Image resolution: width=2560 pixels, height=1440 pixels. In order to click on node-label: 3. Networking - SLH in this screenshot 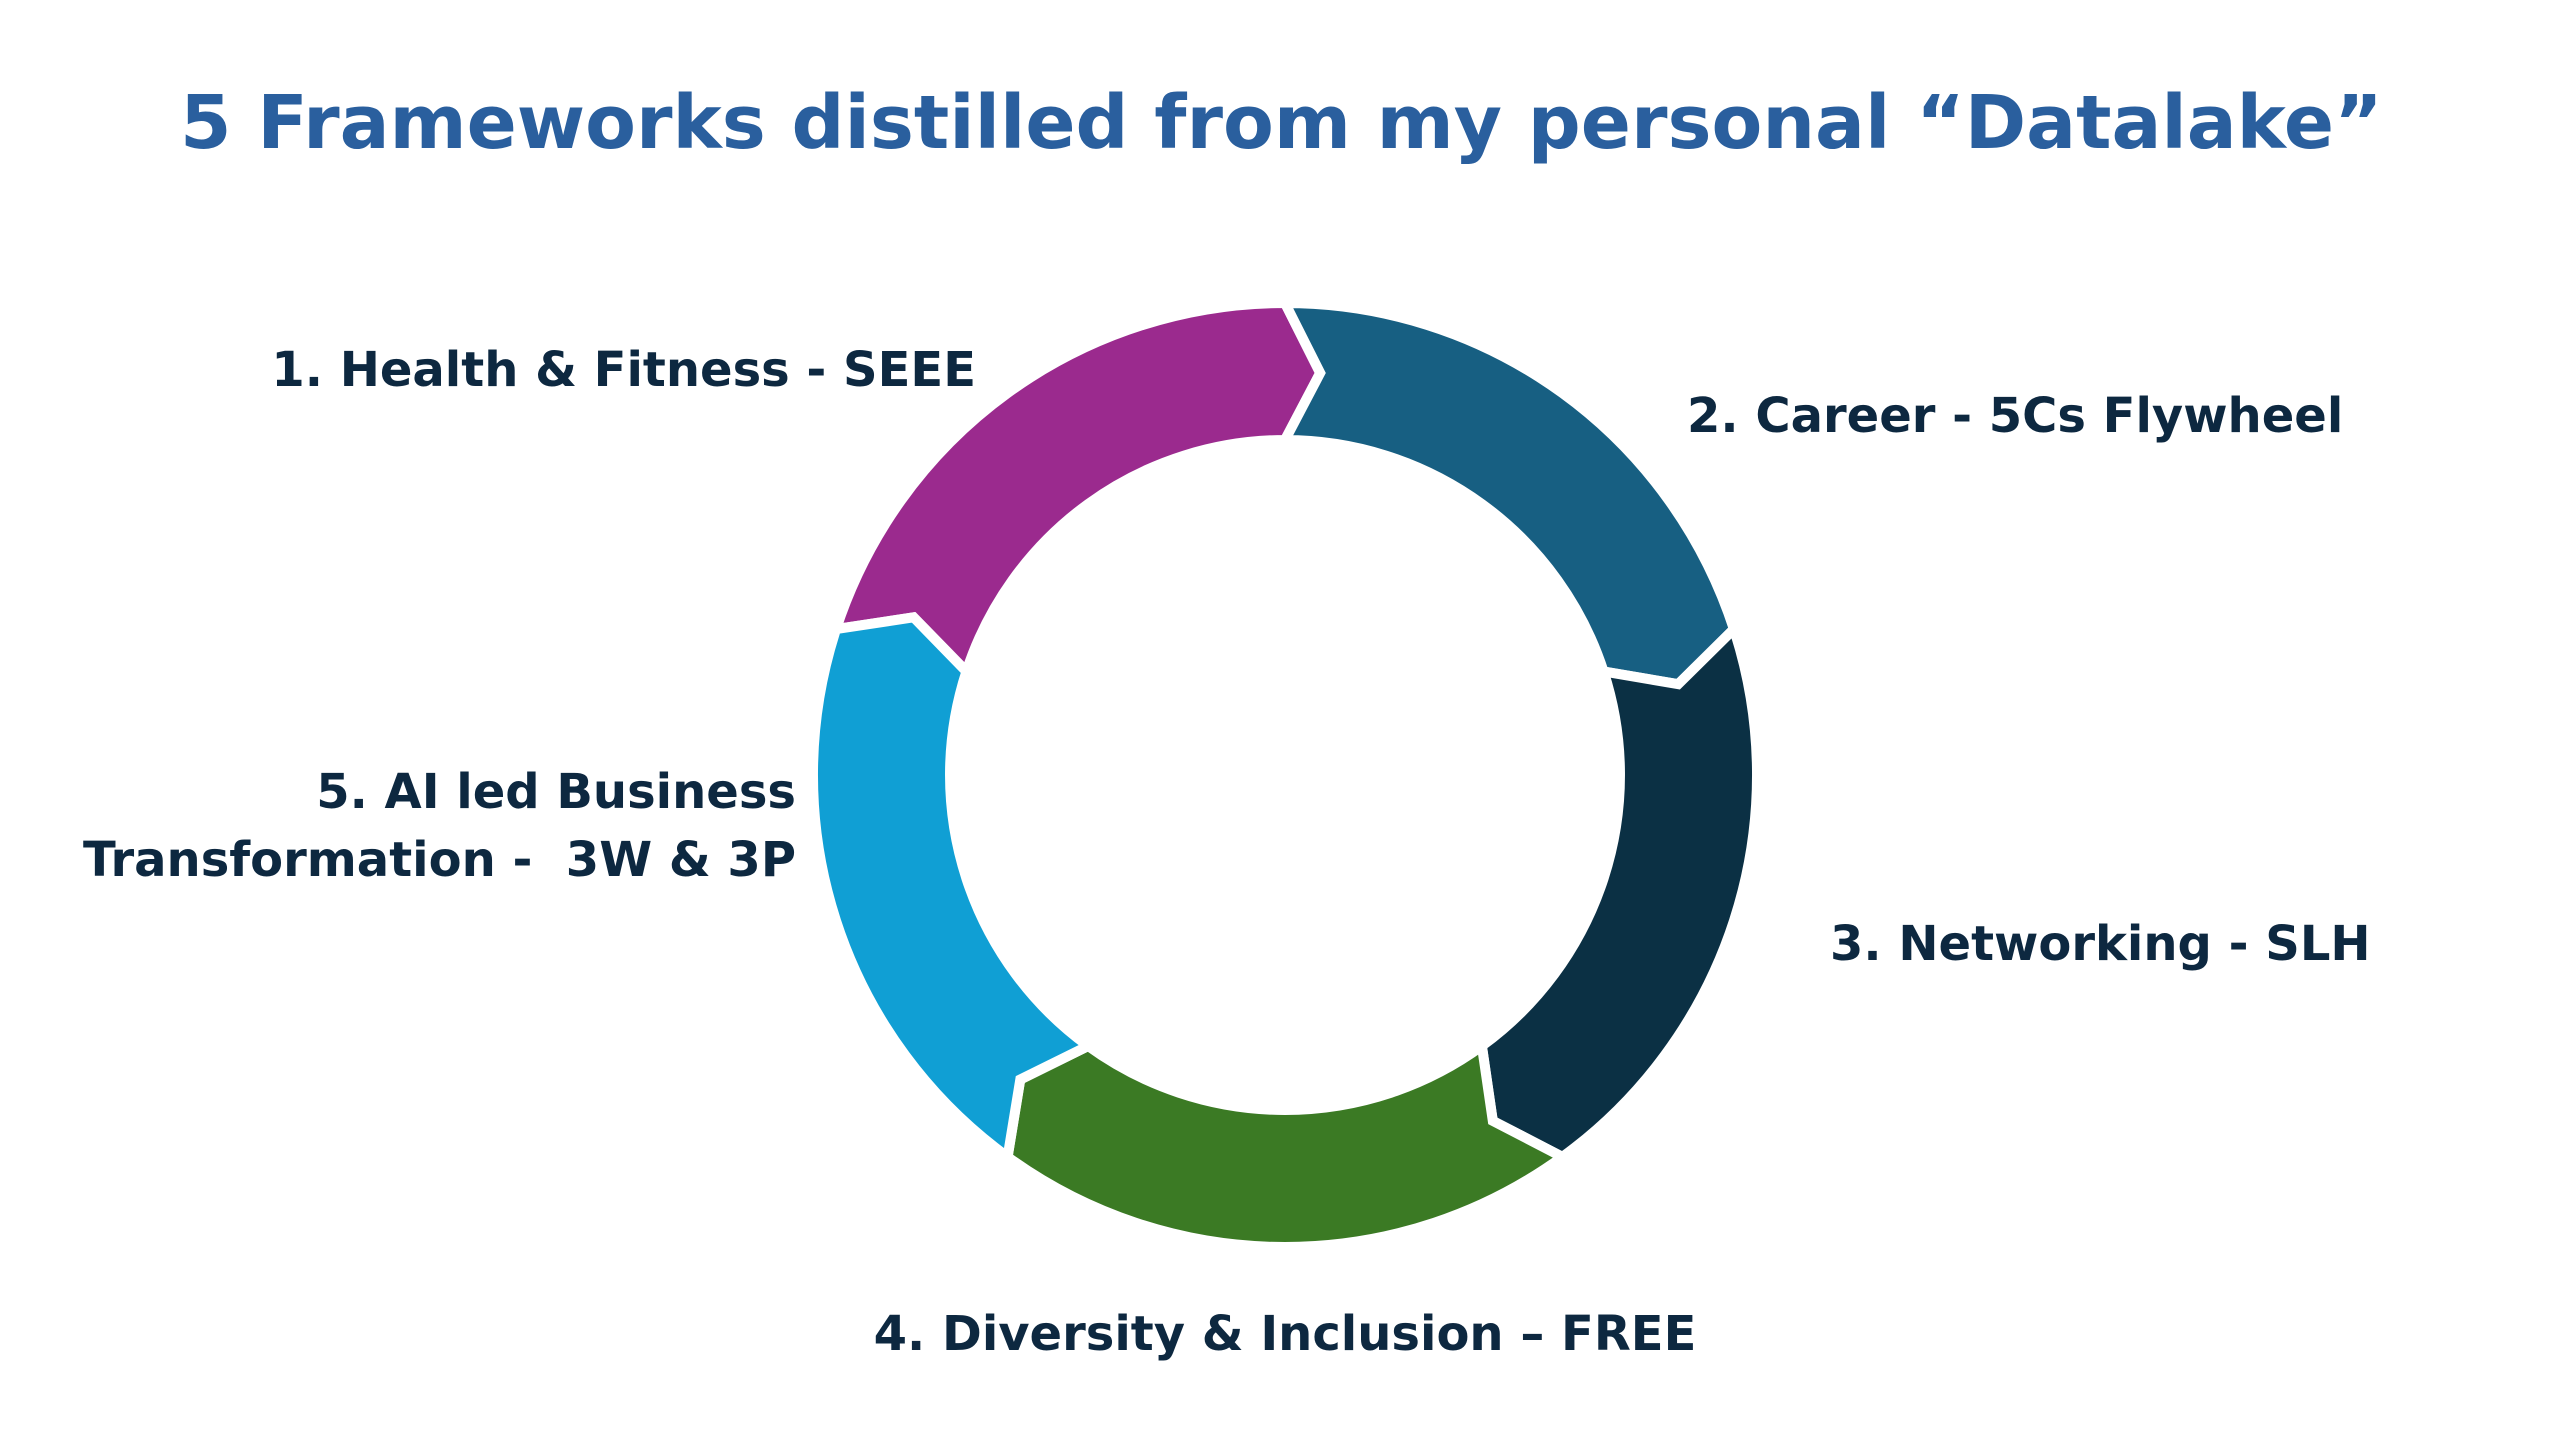, I will do `click(2100, 944)`.